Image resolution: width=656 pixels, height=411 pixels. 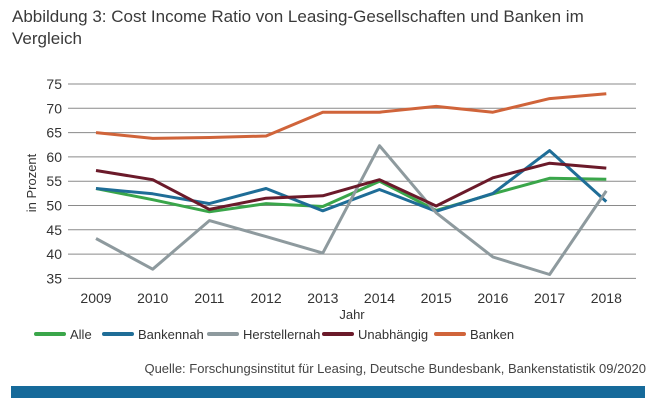 What do you see at coordinates (54, 157) in the screenshot?
I see `y-tick-label: 60` at bounding box center [54, 157].